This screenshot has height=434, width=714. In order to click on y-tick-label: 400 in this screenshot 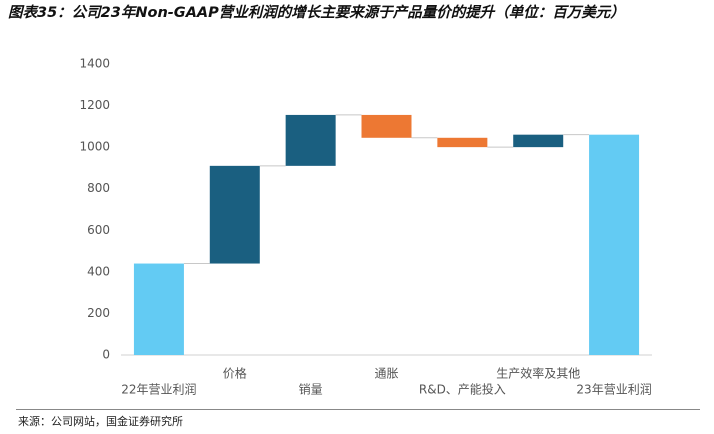, I will do `click(98, 271)`.